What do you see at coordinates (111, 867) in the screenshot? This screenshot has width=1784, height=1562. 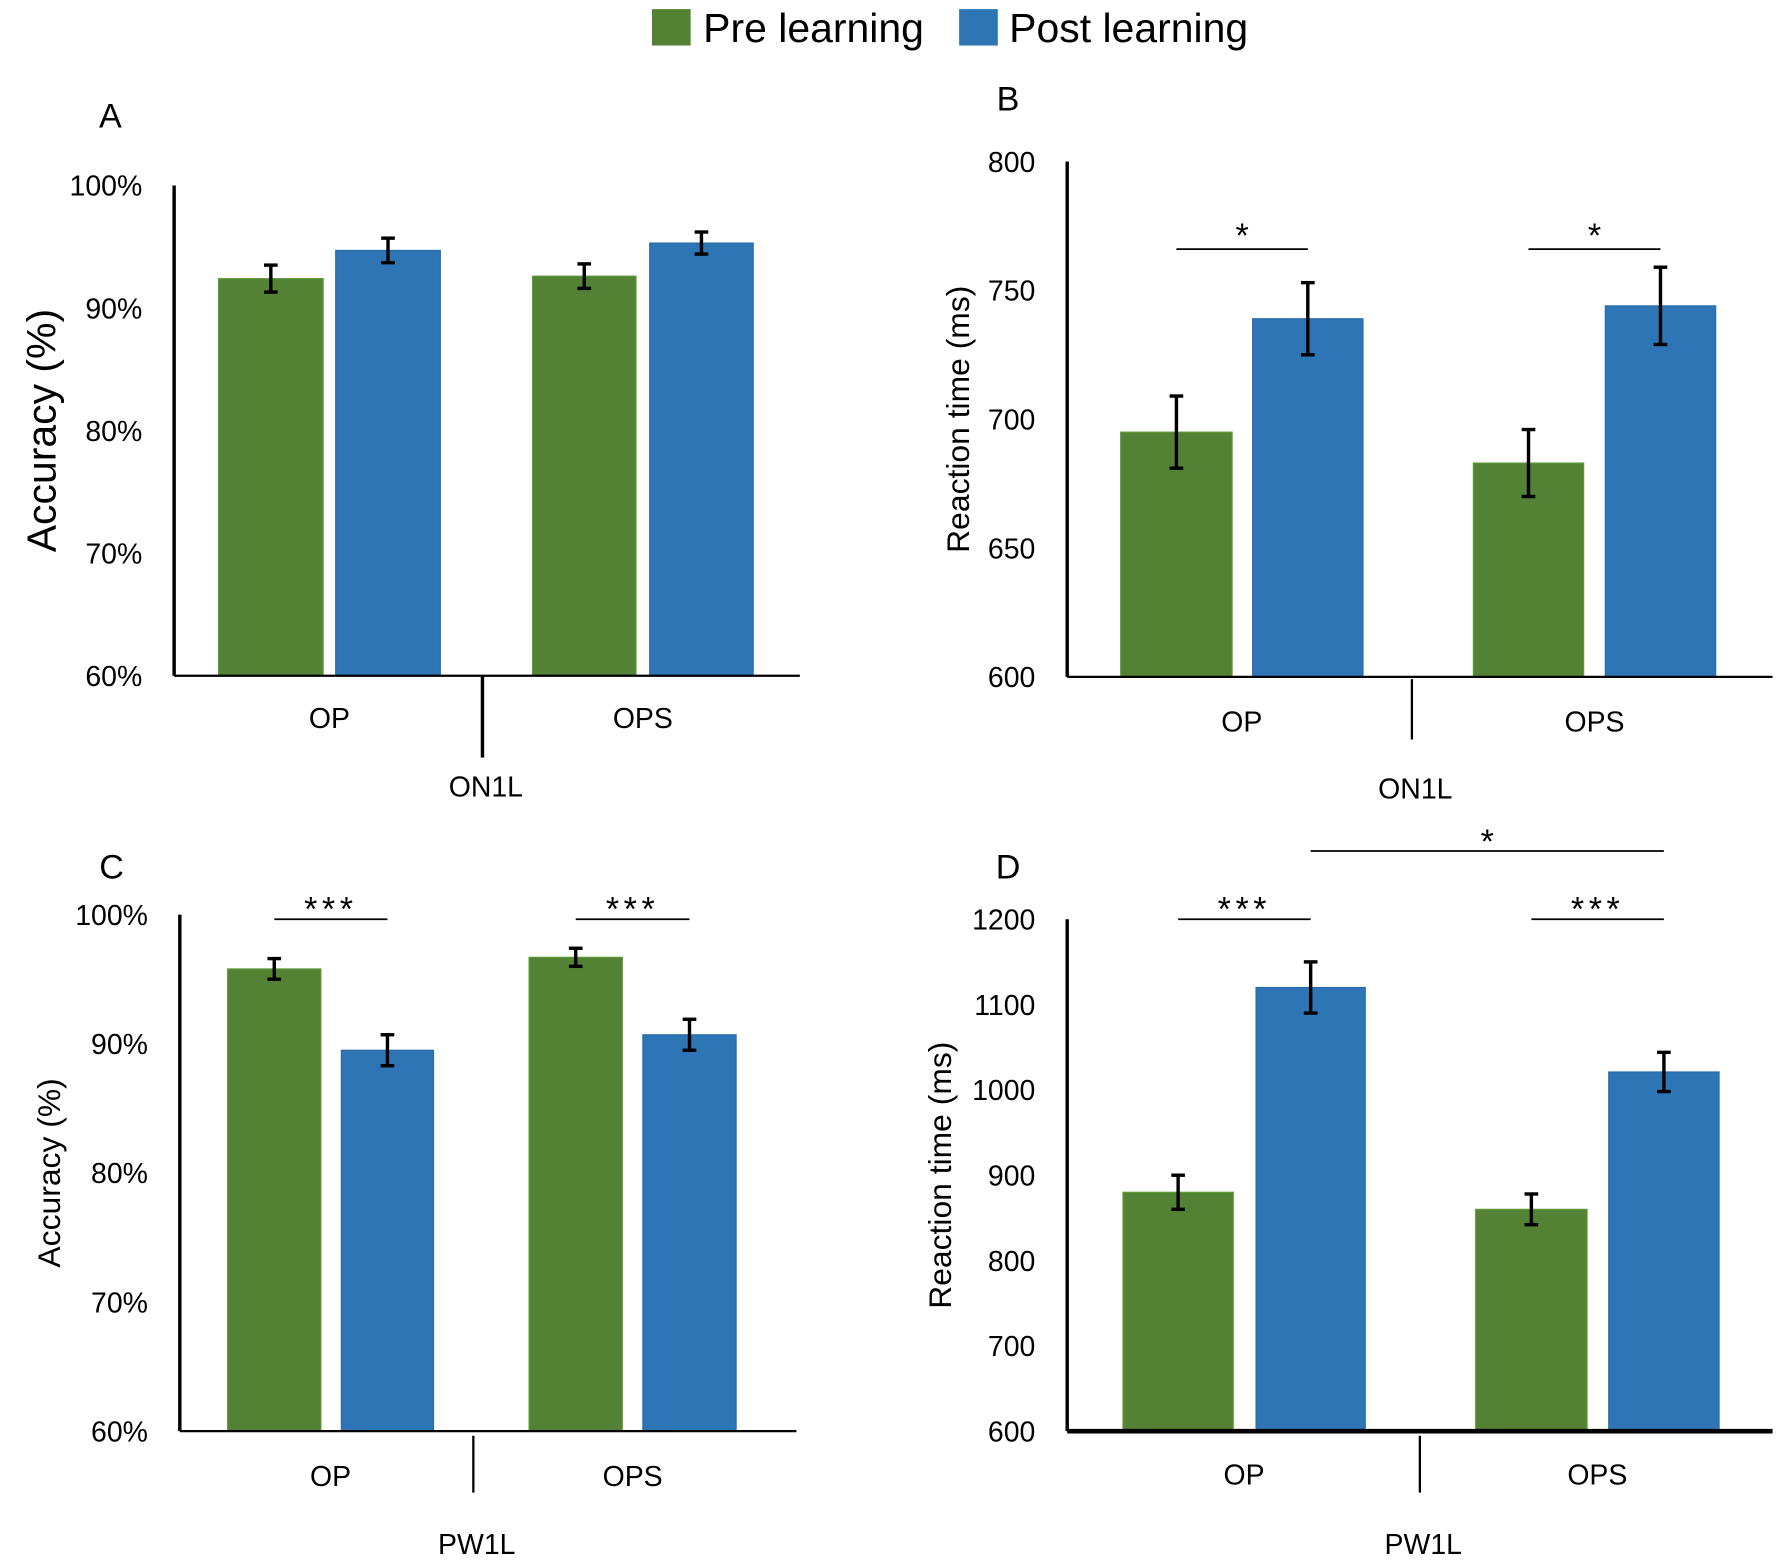 I see `panel-letter: C` at bounding box center [111, 867].